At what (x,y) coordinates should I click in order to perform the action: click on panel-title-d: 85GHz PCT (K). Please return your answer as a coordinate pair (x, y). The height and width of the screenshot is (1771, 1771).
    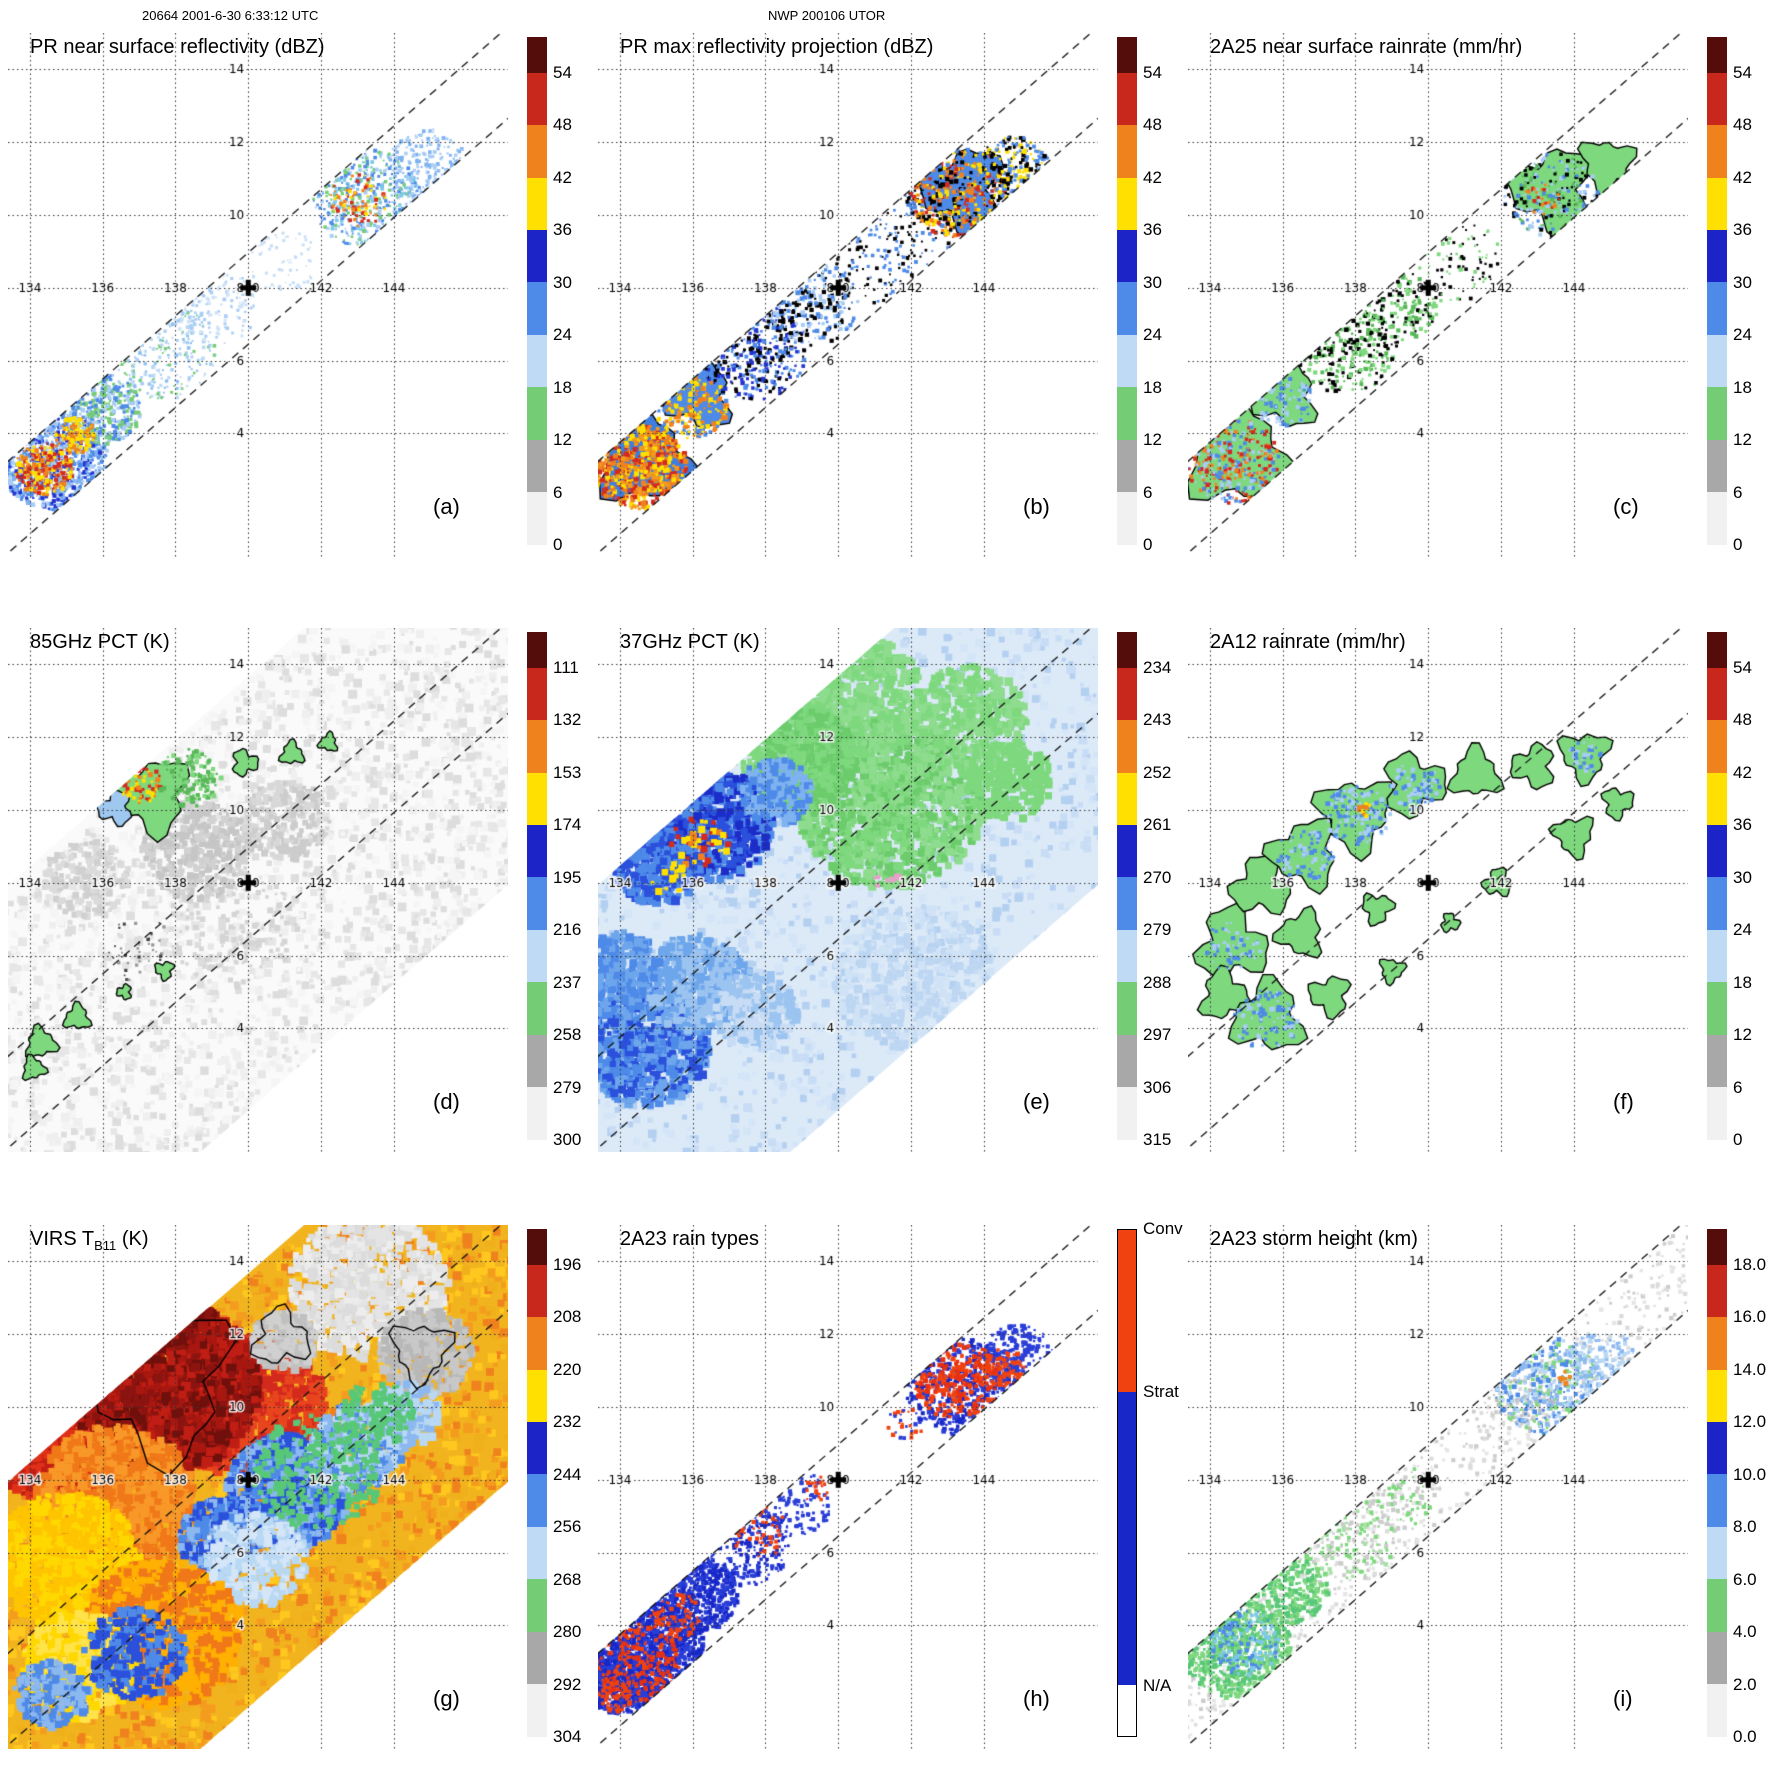
    Looking at the image, I should click on (100, 643).